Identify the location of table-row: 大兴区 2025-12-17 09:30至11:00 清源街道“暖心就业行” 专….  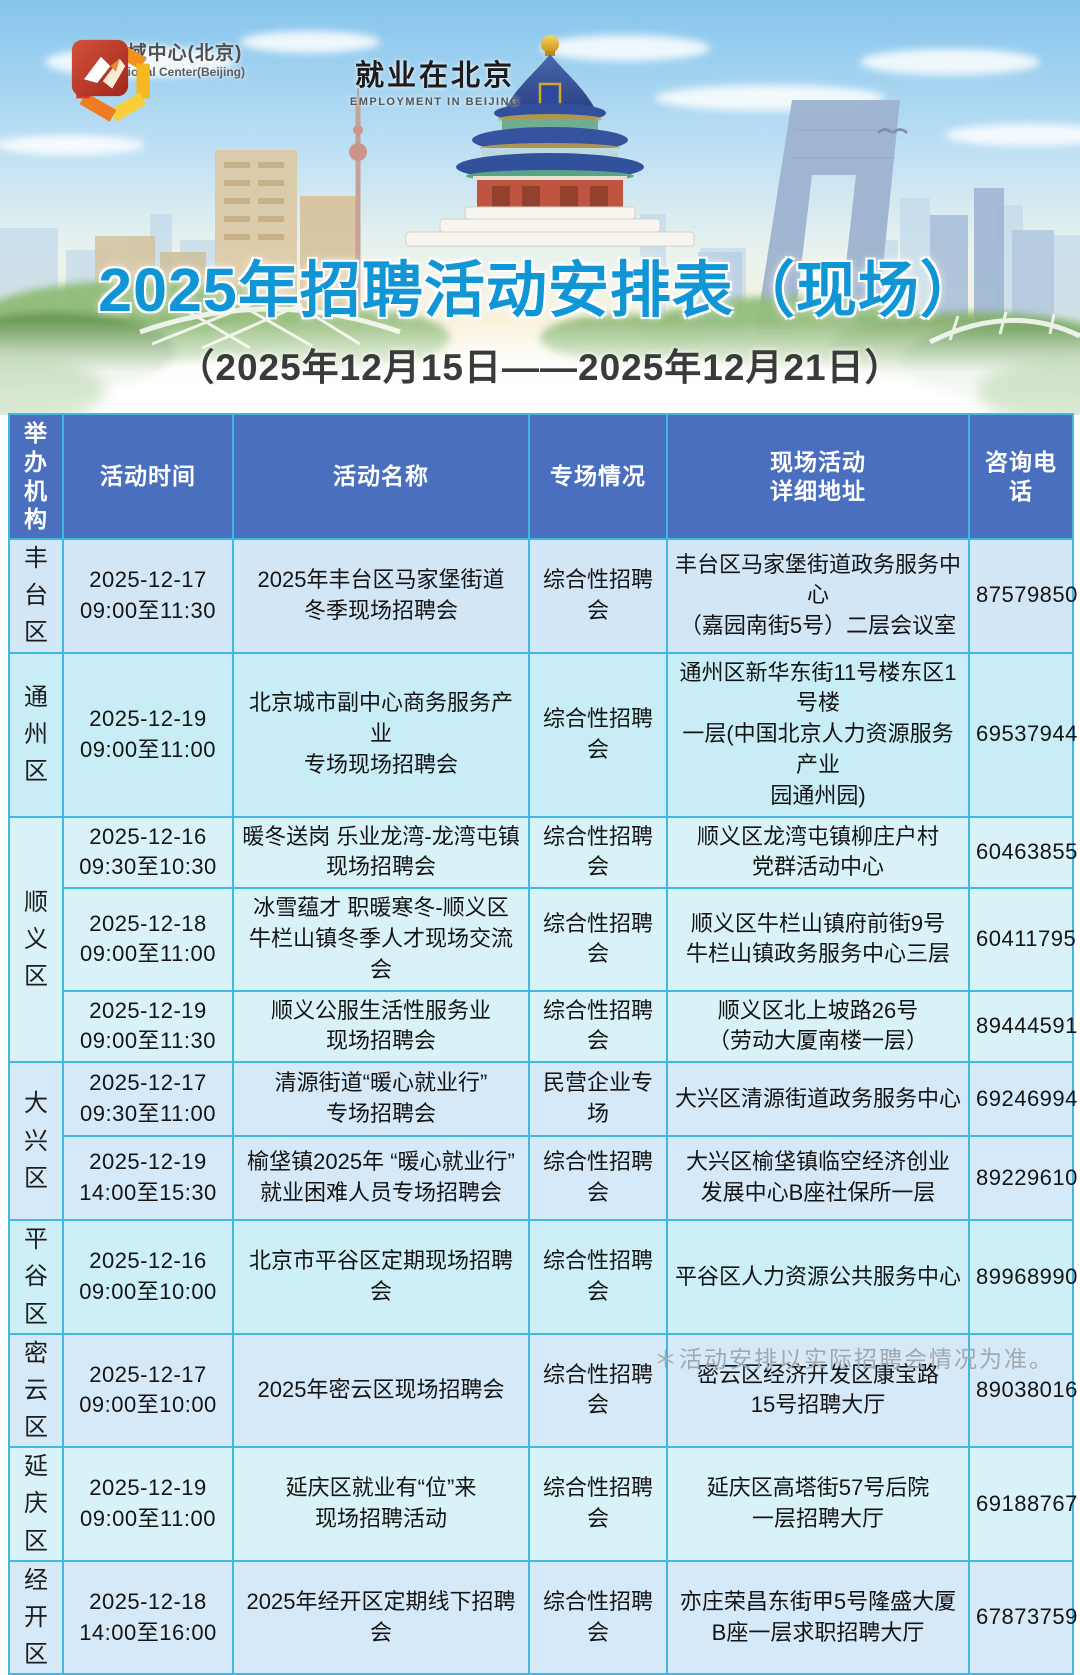
(542, 1141).